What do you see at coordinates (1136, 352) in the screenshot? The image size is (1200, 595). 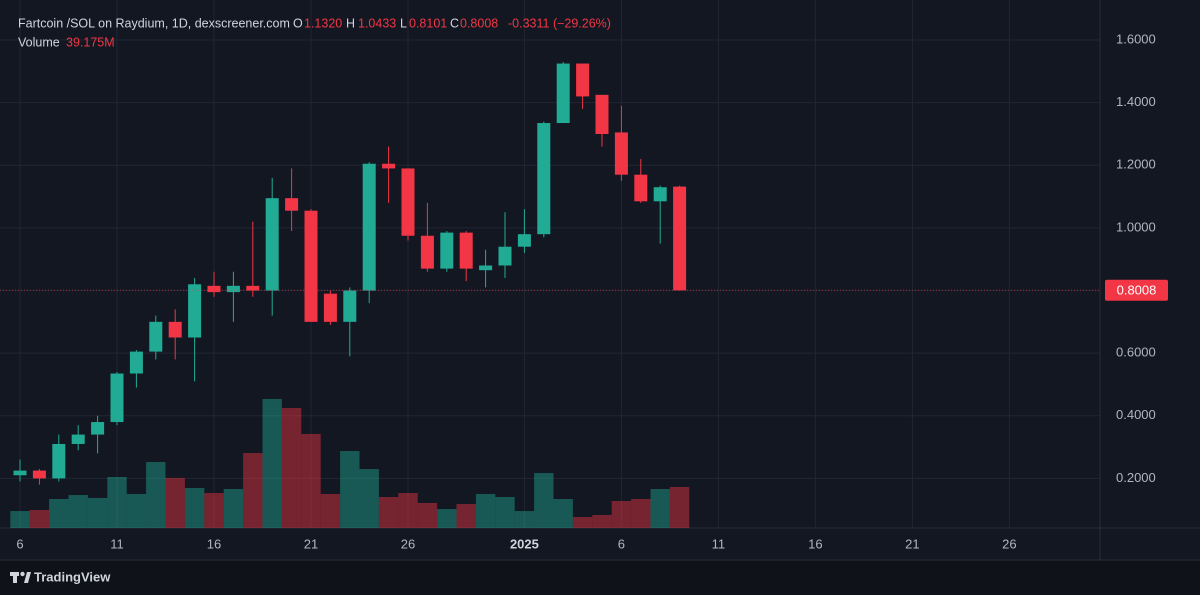 I see `y-tick-label: 0.6000` at bounding box center [1136, 352].